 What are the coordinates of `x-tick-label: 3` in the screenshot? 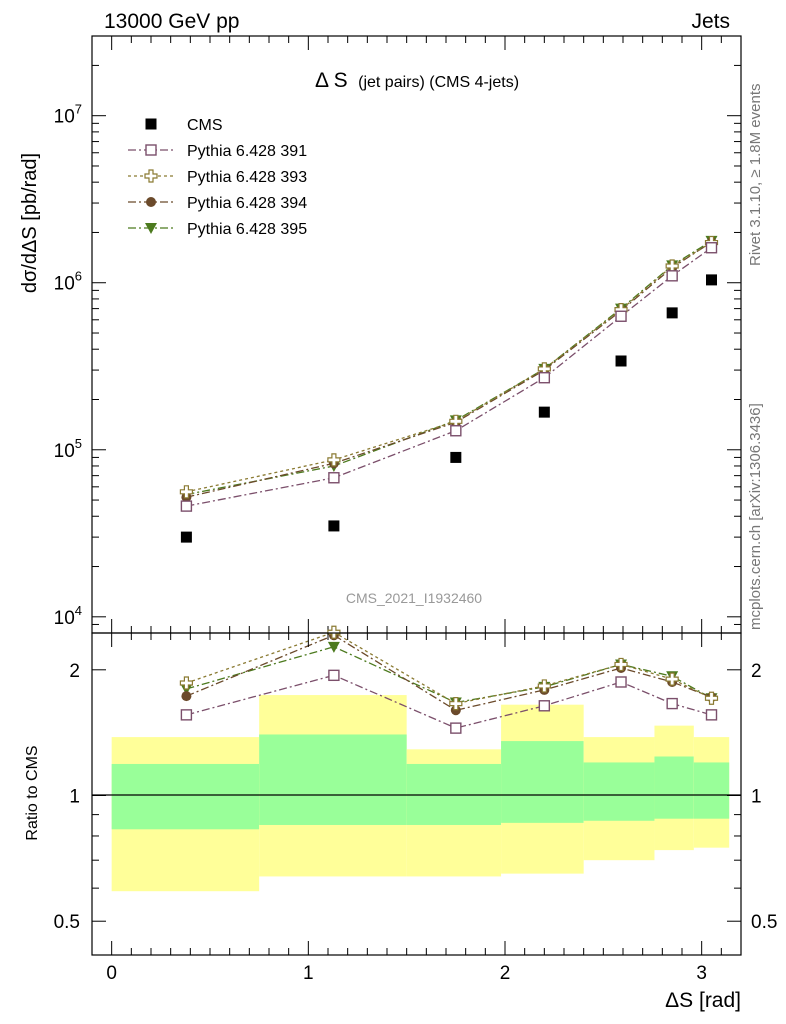 It's located at (701, 973).